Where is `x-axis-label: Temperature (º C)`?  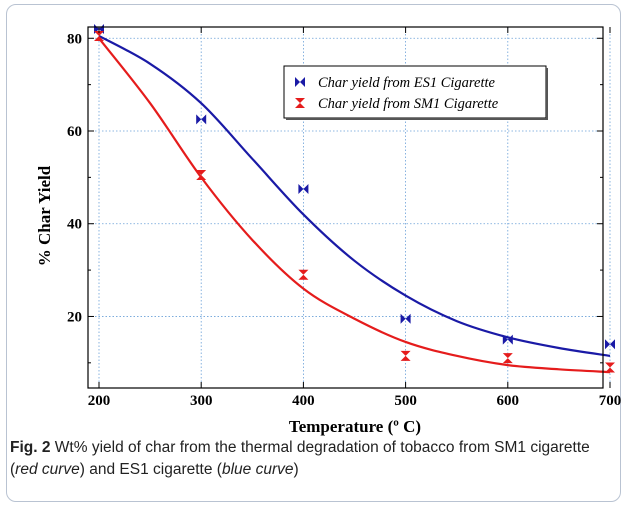 x-axis-label: Temperature (º C) is located at coordinates (355, 426).